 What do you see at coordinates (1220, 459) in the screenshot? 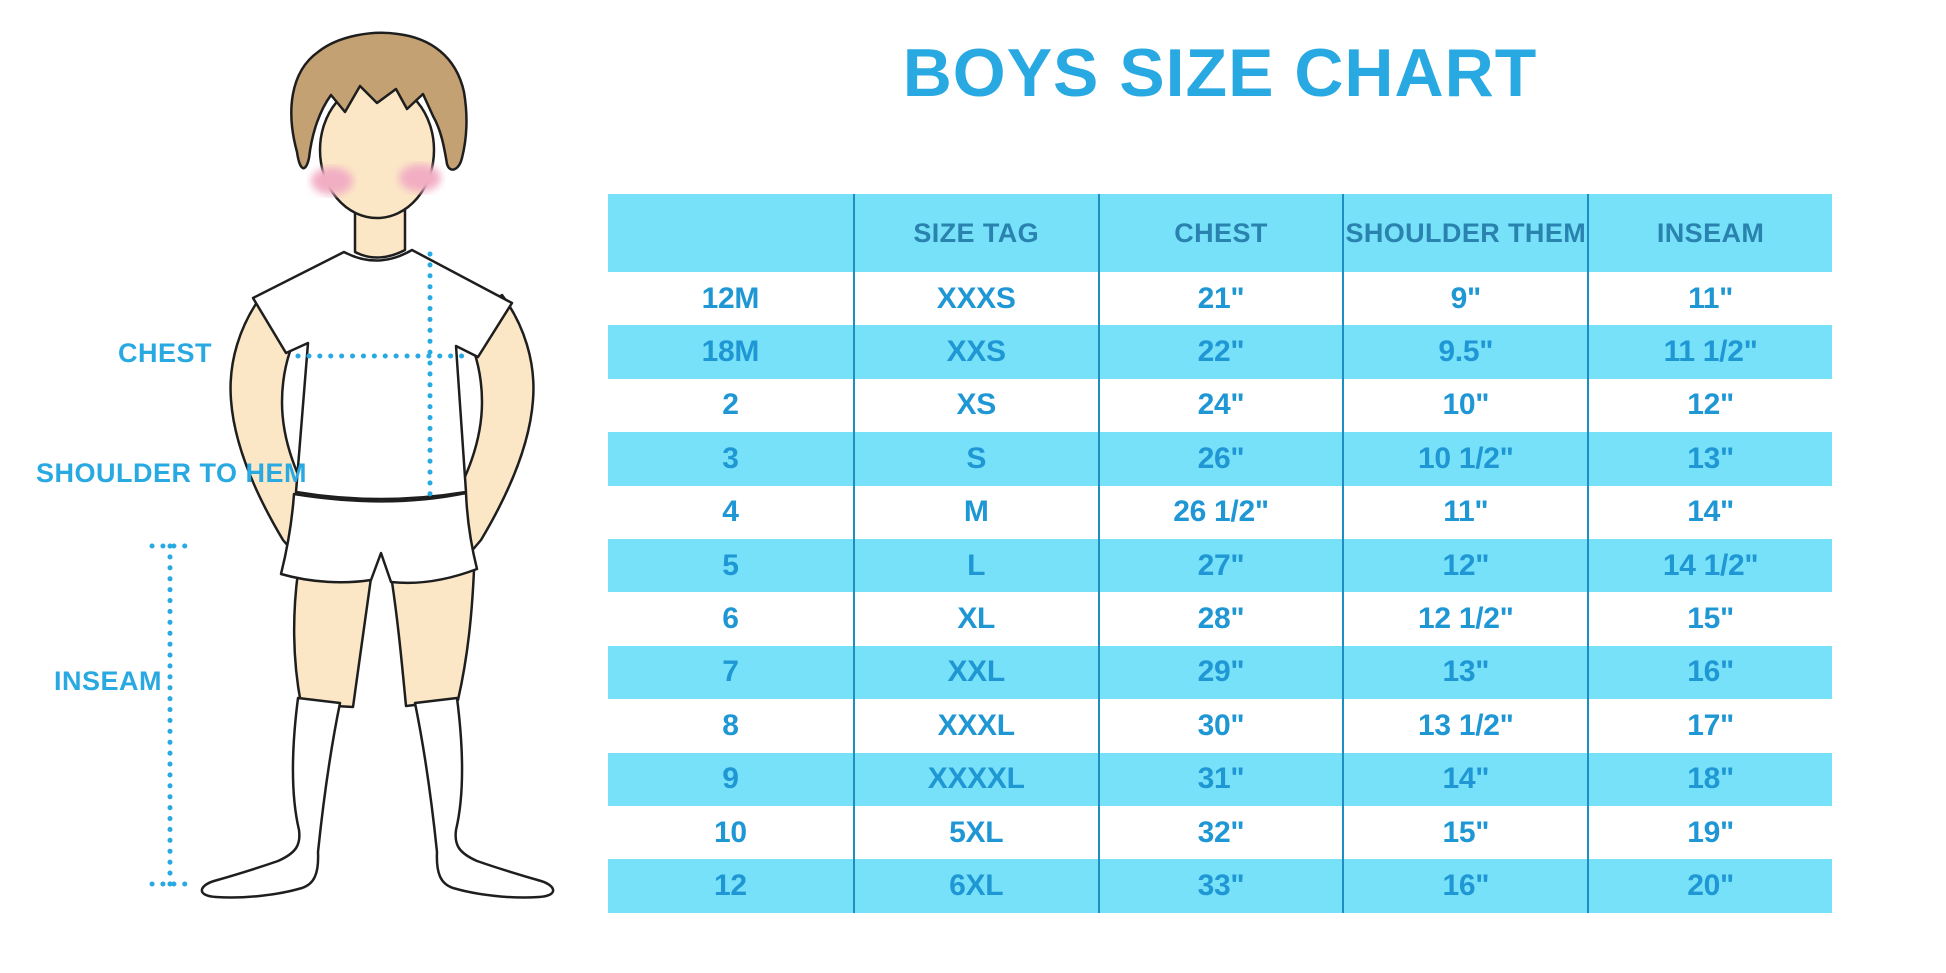
I see `table-cell: 26"` at bounding box center [1220, 459].